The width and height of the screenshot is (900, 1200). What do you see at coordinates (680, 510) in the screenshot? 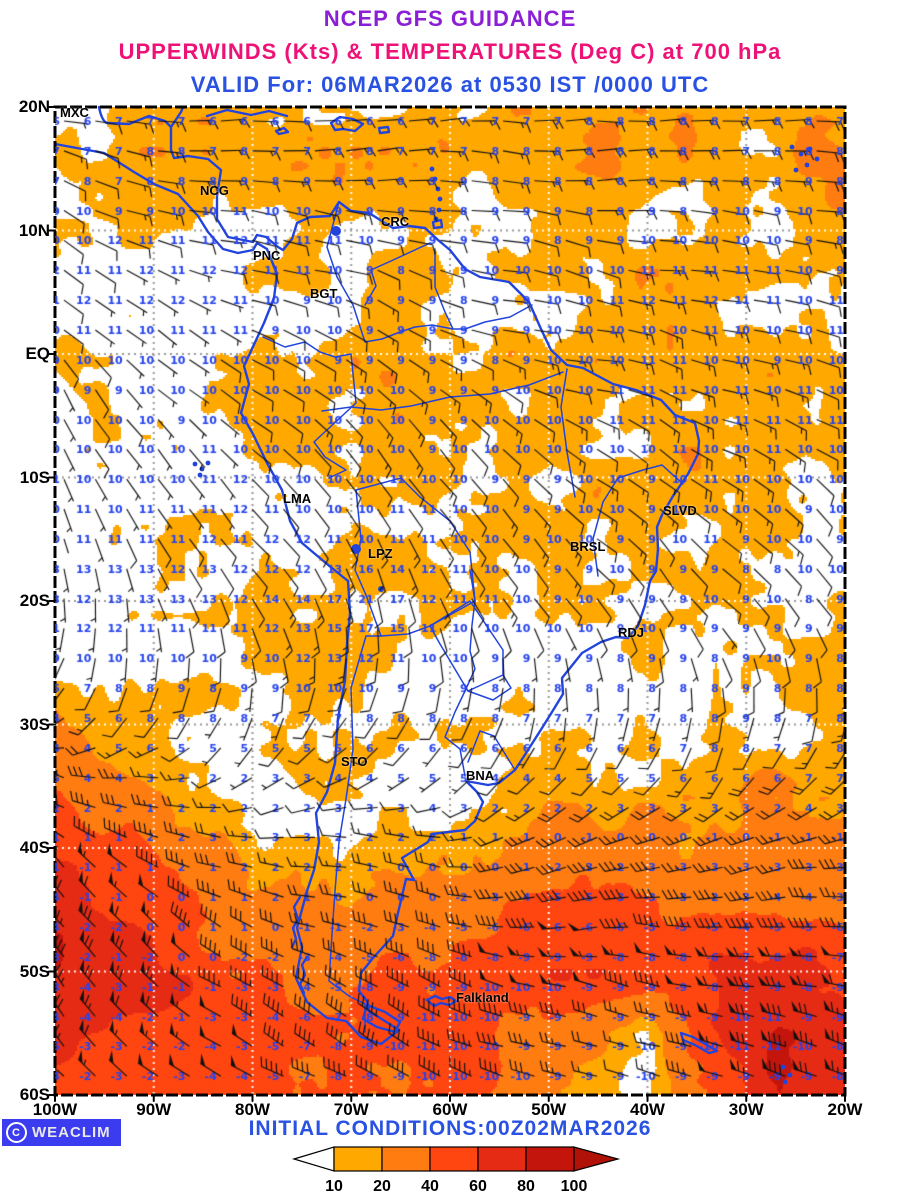
I see `station-label: SLVD` at bounding box center [680, 510].